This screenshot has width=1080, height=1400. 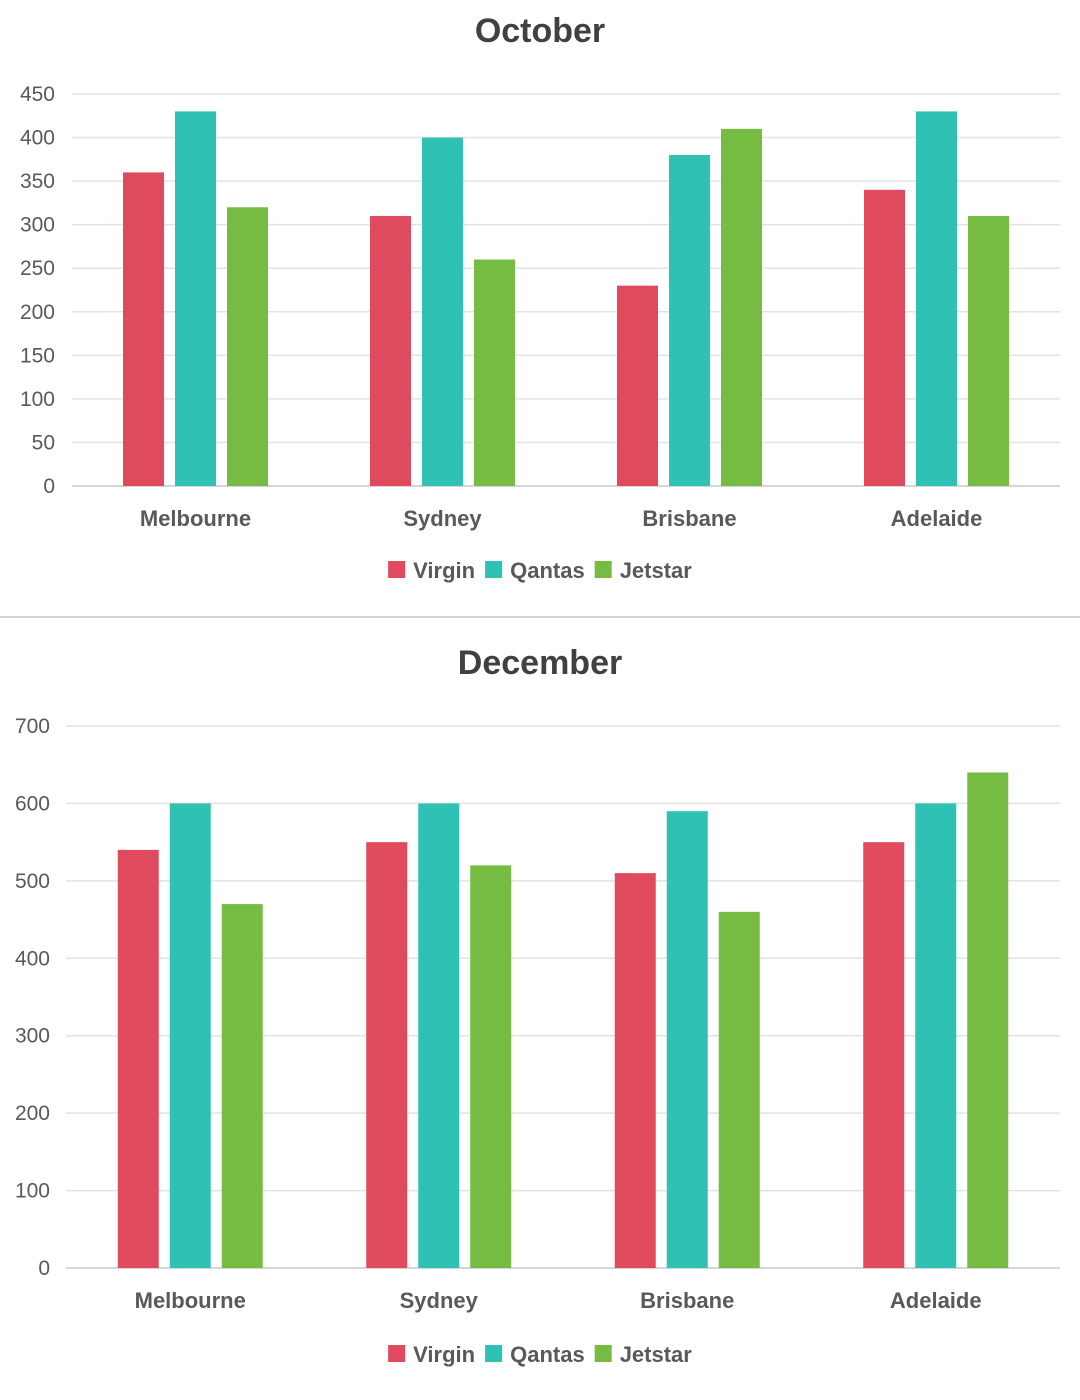 I want to click on y-tick-label: 50, so click(x=43, y=442).